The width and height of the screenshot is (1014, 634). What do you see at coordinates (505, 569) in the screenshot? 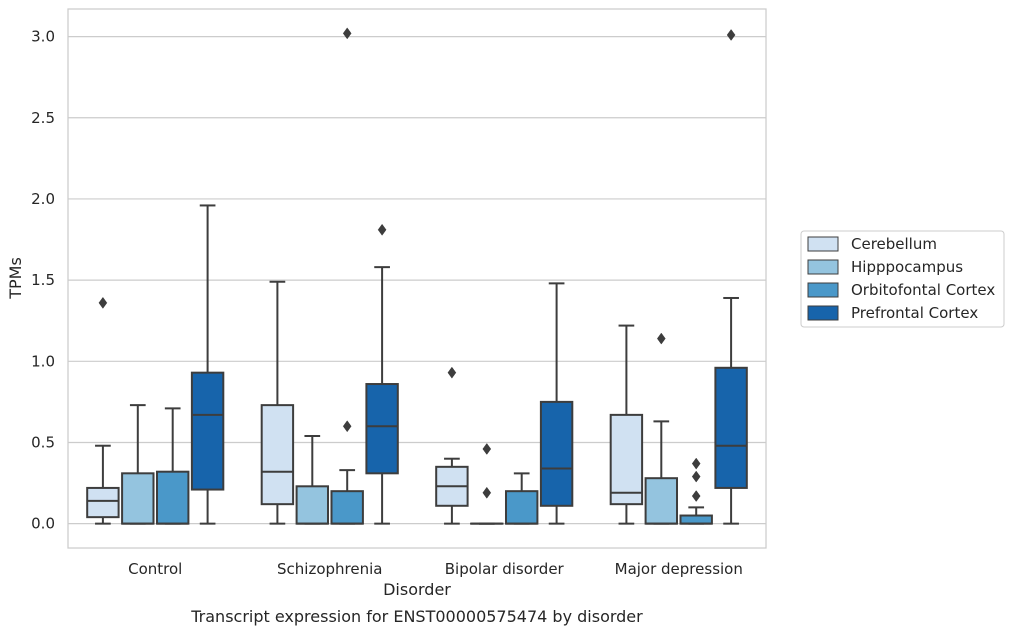
I see `x-tick-label: Bipolar disorder` at bounding box center [505, 569].